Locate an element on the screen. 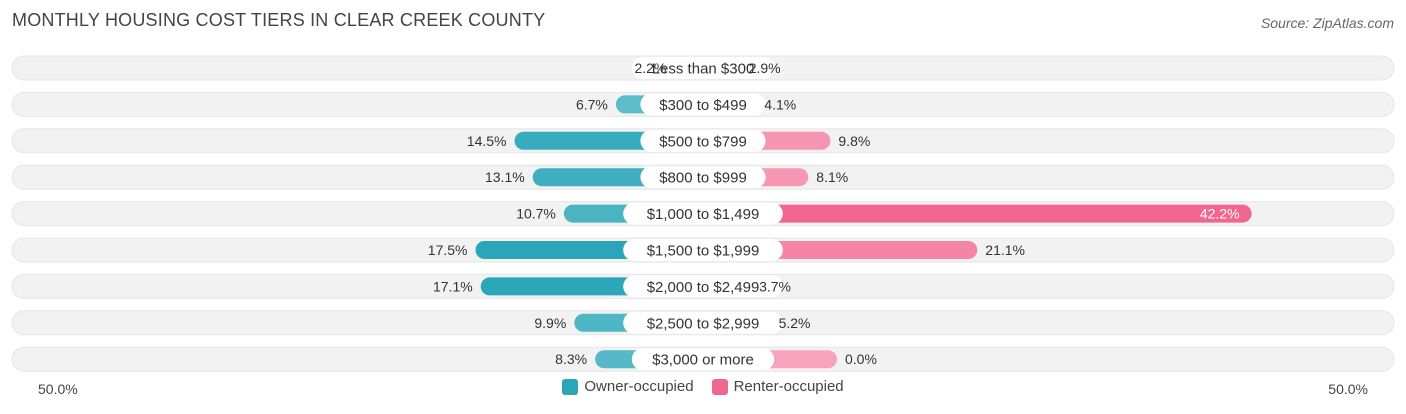 Image resolution: width=1406 pixels, height=414 pixels. category-label: $2,500 to $2,999 is located at coordinates (703, 323).